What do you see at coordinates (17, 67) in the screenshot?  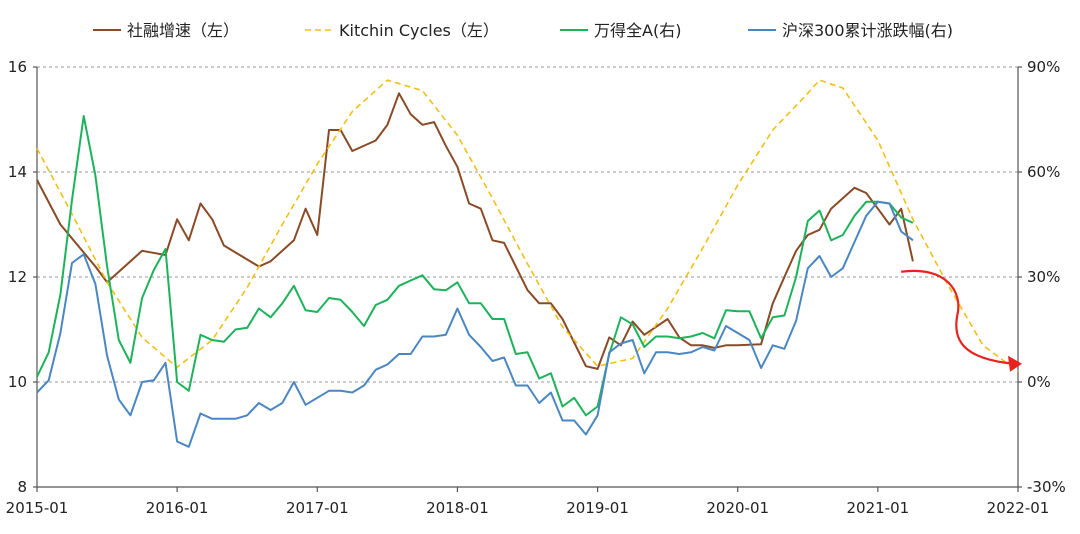 I see `left-tick-label-4: 16` at bounding box center [17, 67].